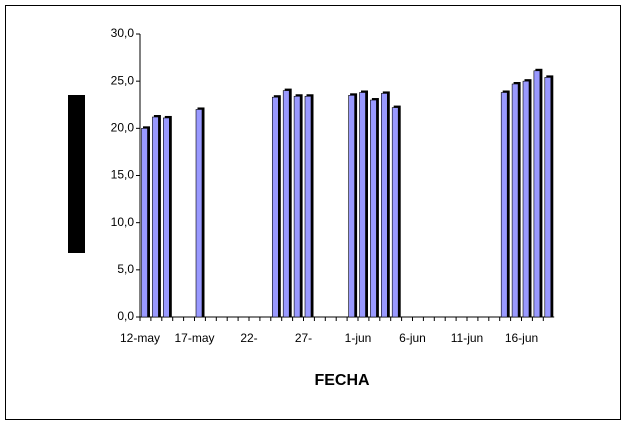  What do you see at coordinates (342, 380) in the screenshot?
I see `x-axis-title: FECHA` at bounding box center [342, 380].